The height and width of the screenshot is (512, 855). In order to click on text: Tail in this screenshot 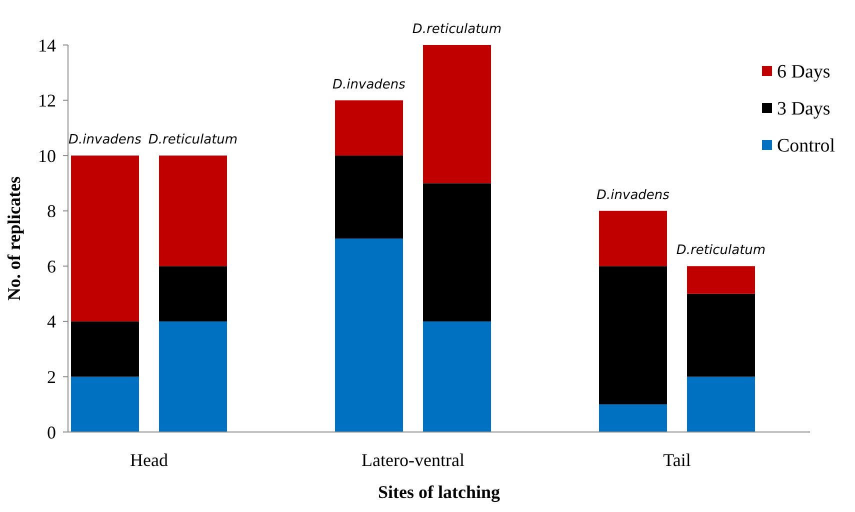, I will do `click(677, 460)`.